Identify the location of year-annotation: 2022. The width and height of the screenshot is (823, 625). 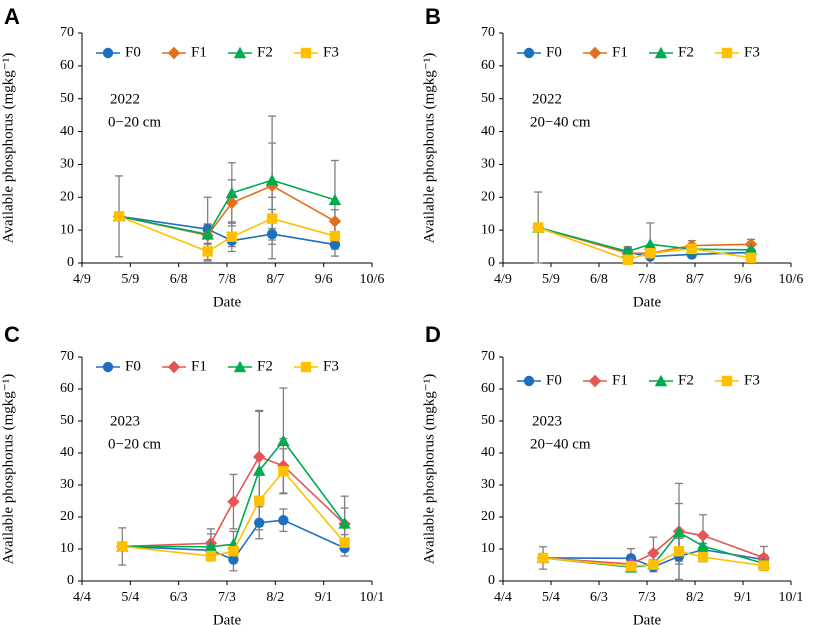
(547, 99).